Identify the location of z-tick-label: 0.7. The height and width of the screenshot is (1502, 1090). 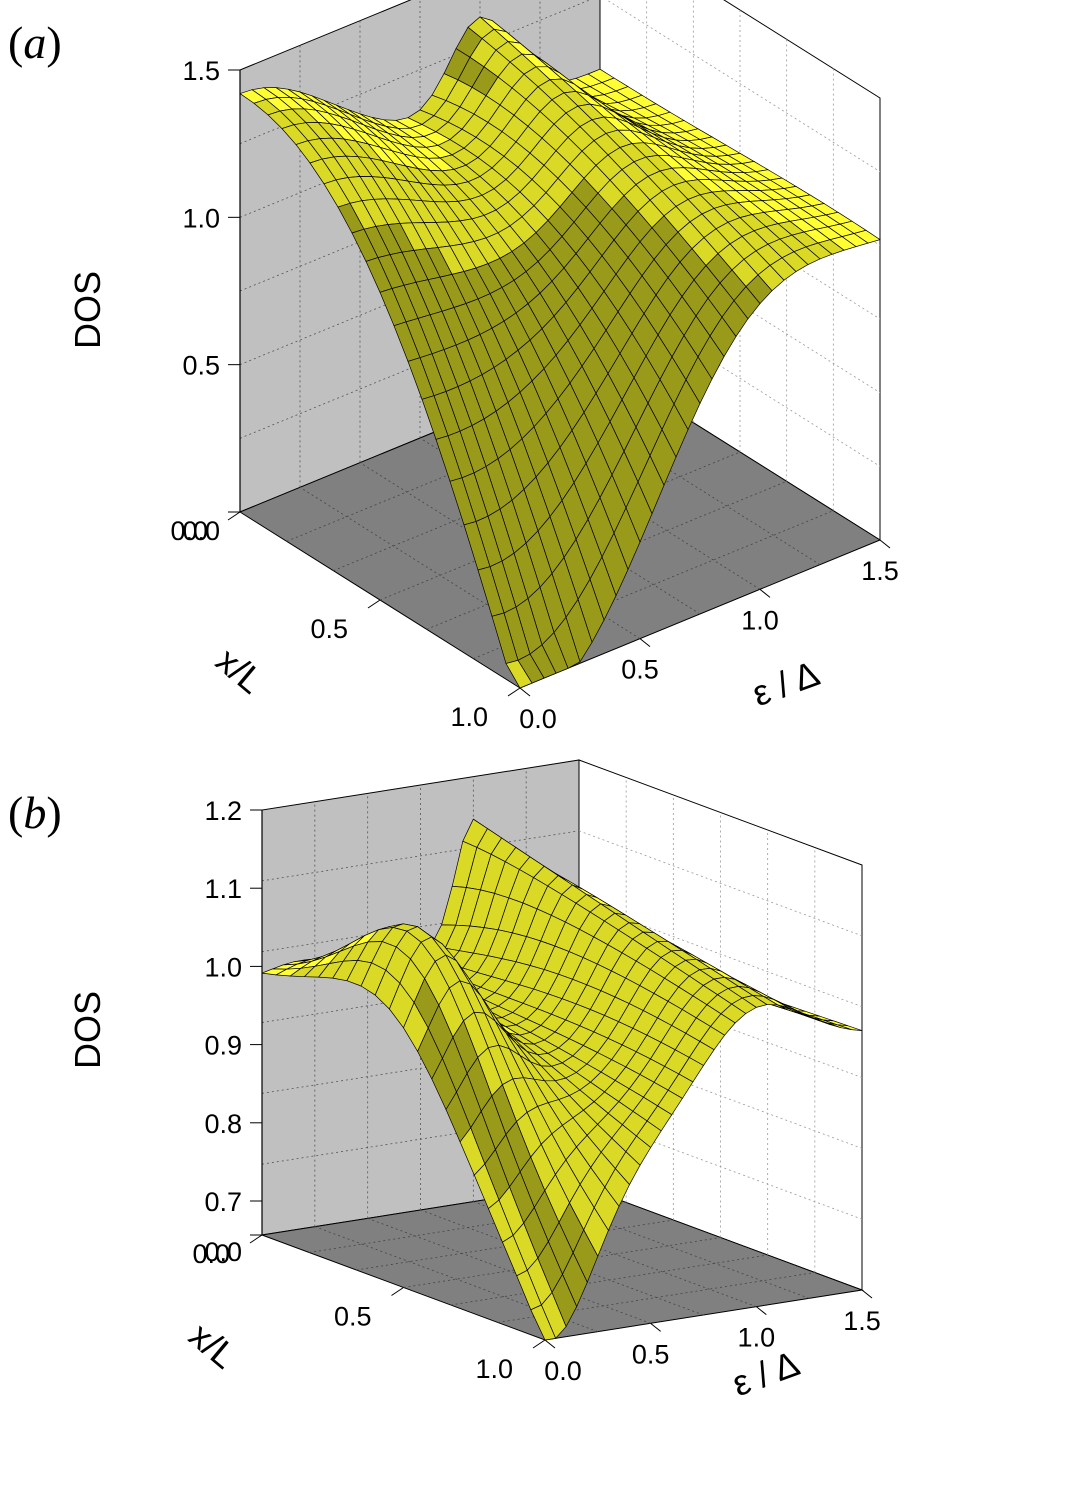
(223, 1202).